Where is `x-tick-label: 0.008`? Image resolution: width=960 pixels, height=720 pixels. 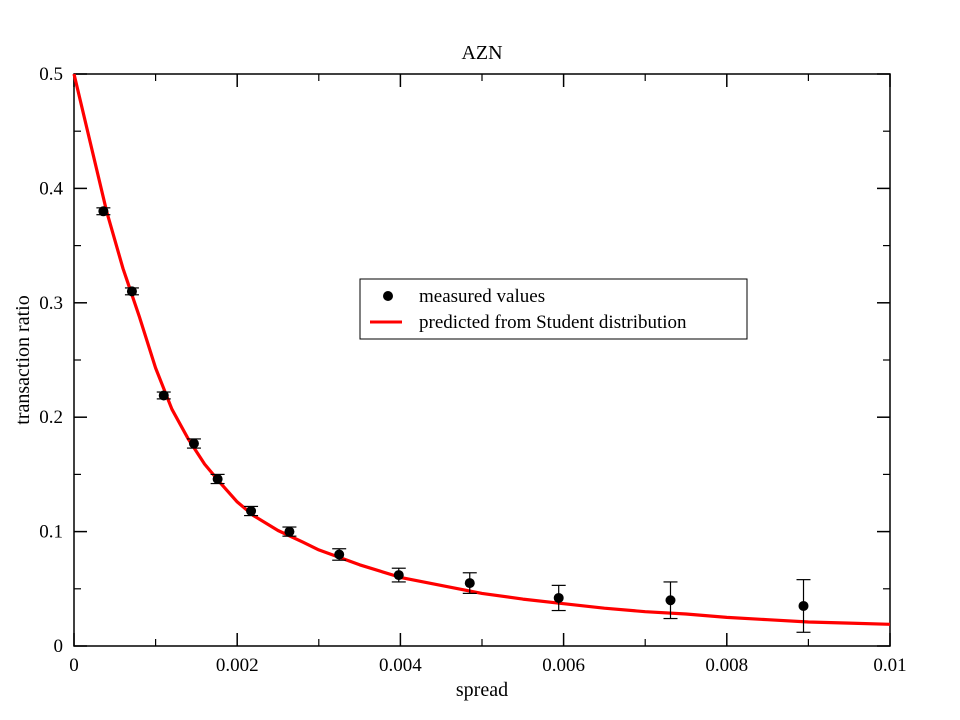 x-tick-label: 0.008 is located at coordinates (726, 665).